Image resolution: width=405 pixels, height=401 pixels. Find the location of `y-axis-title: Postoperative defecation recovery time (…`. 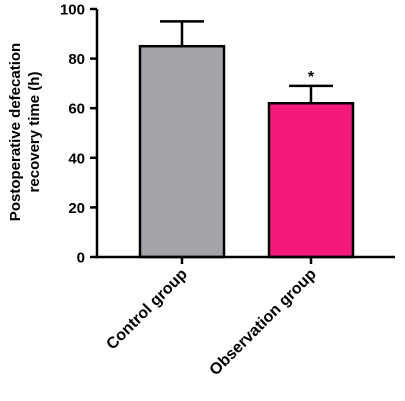

y-axis-title: Postoperative defecation recovery time (… is located at coordinates (25, 132).